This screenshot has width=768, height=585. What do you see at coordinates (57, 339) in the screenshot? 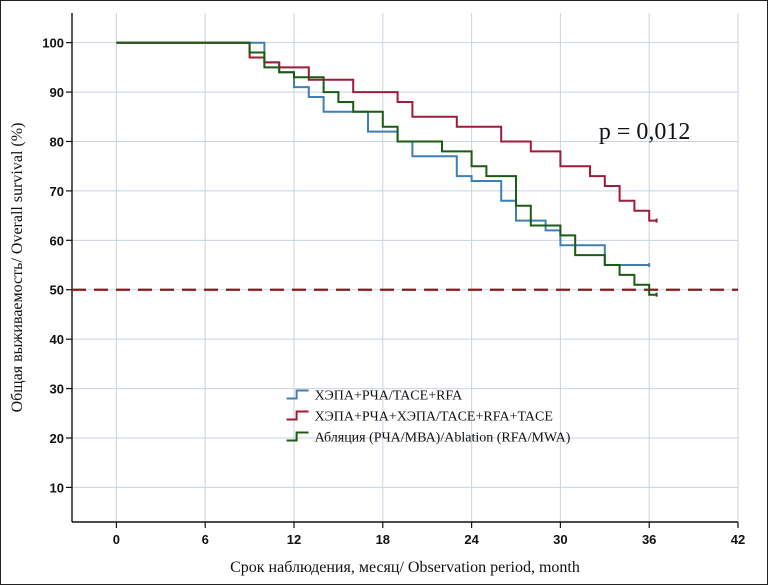
I see `y-tick-label: 40` at bounding box center [57, 339].